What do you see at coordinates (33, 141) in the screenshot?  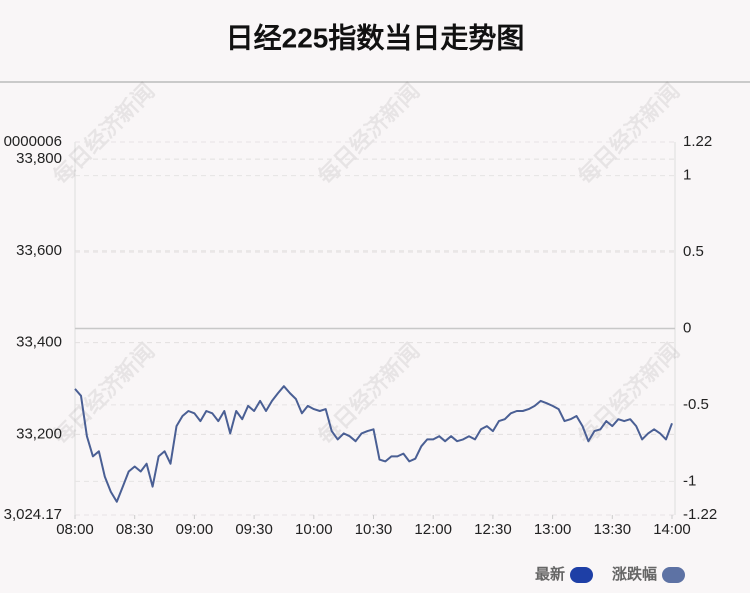 I see `y-tick-label: 0000006` at bounding box center [33, 141].